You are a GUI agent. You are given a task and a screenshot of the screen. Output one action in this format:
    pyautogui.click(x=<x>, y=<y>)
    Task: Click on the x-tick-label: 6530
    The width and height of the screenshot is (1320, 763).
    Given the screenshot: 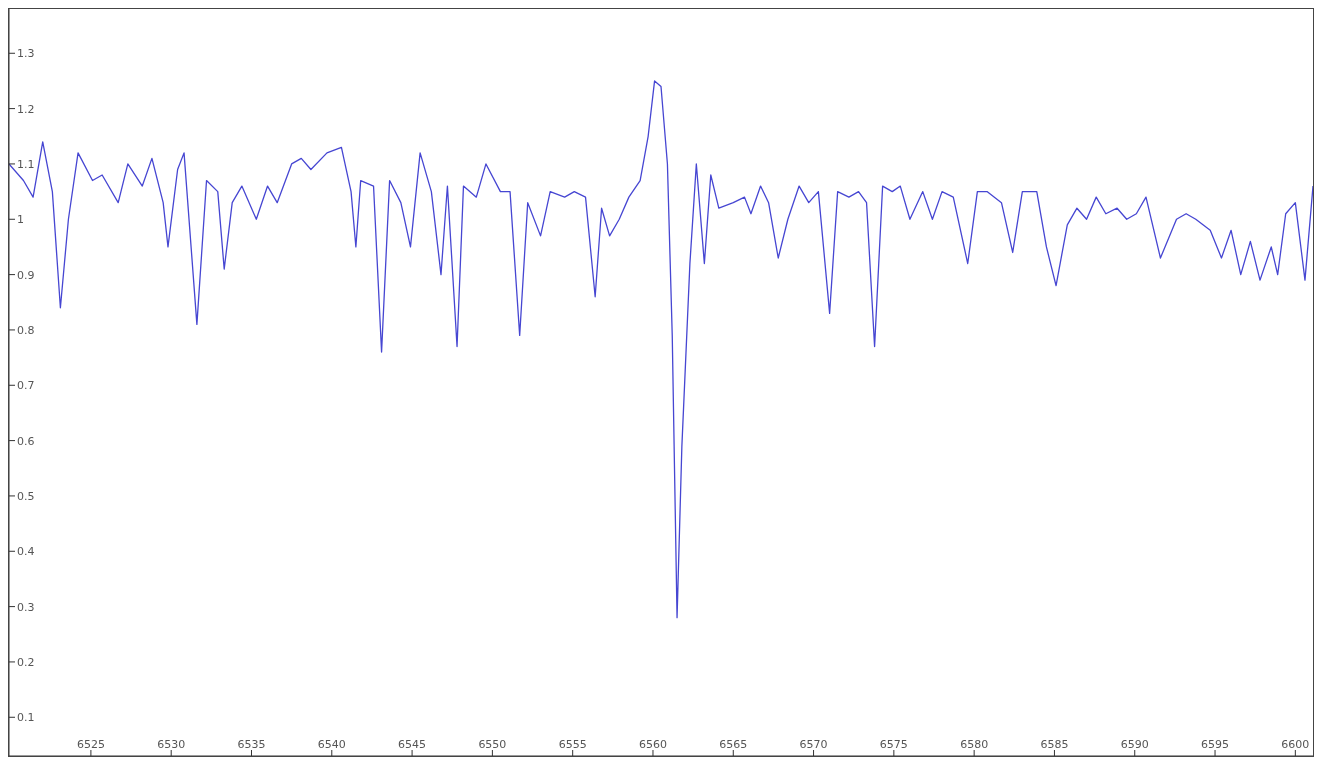 What is the action you would take?
    pyautogui.click(x=171, y=744)
    